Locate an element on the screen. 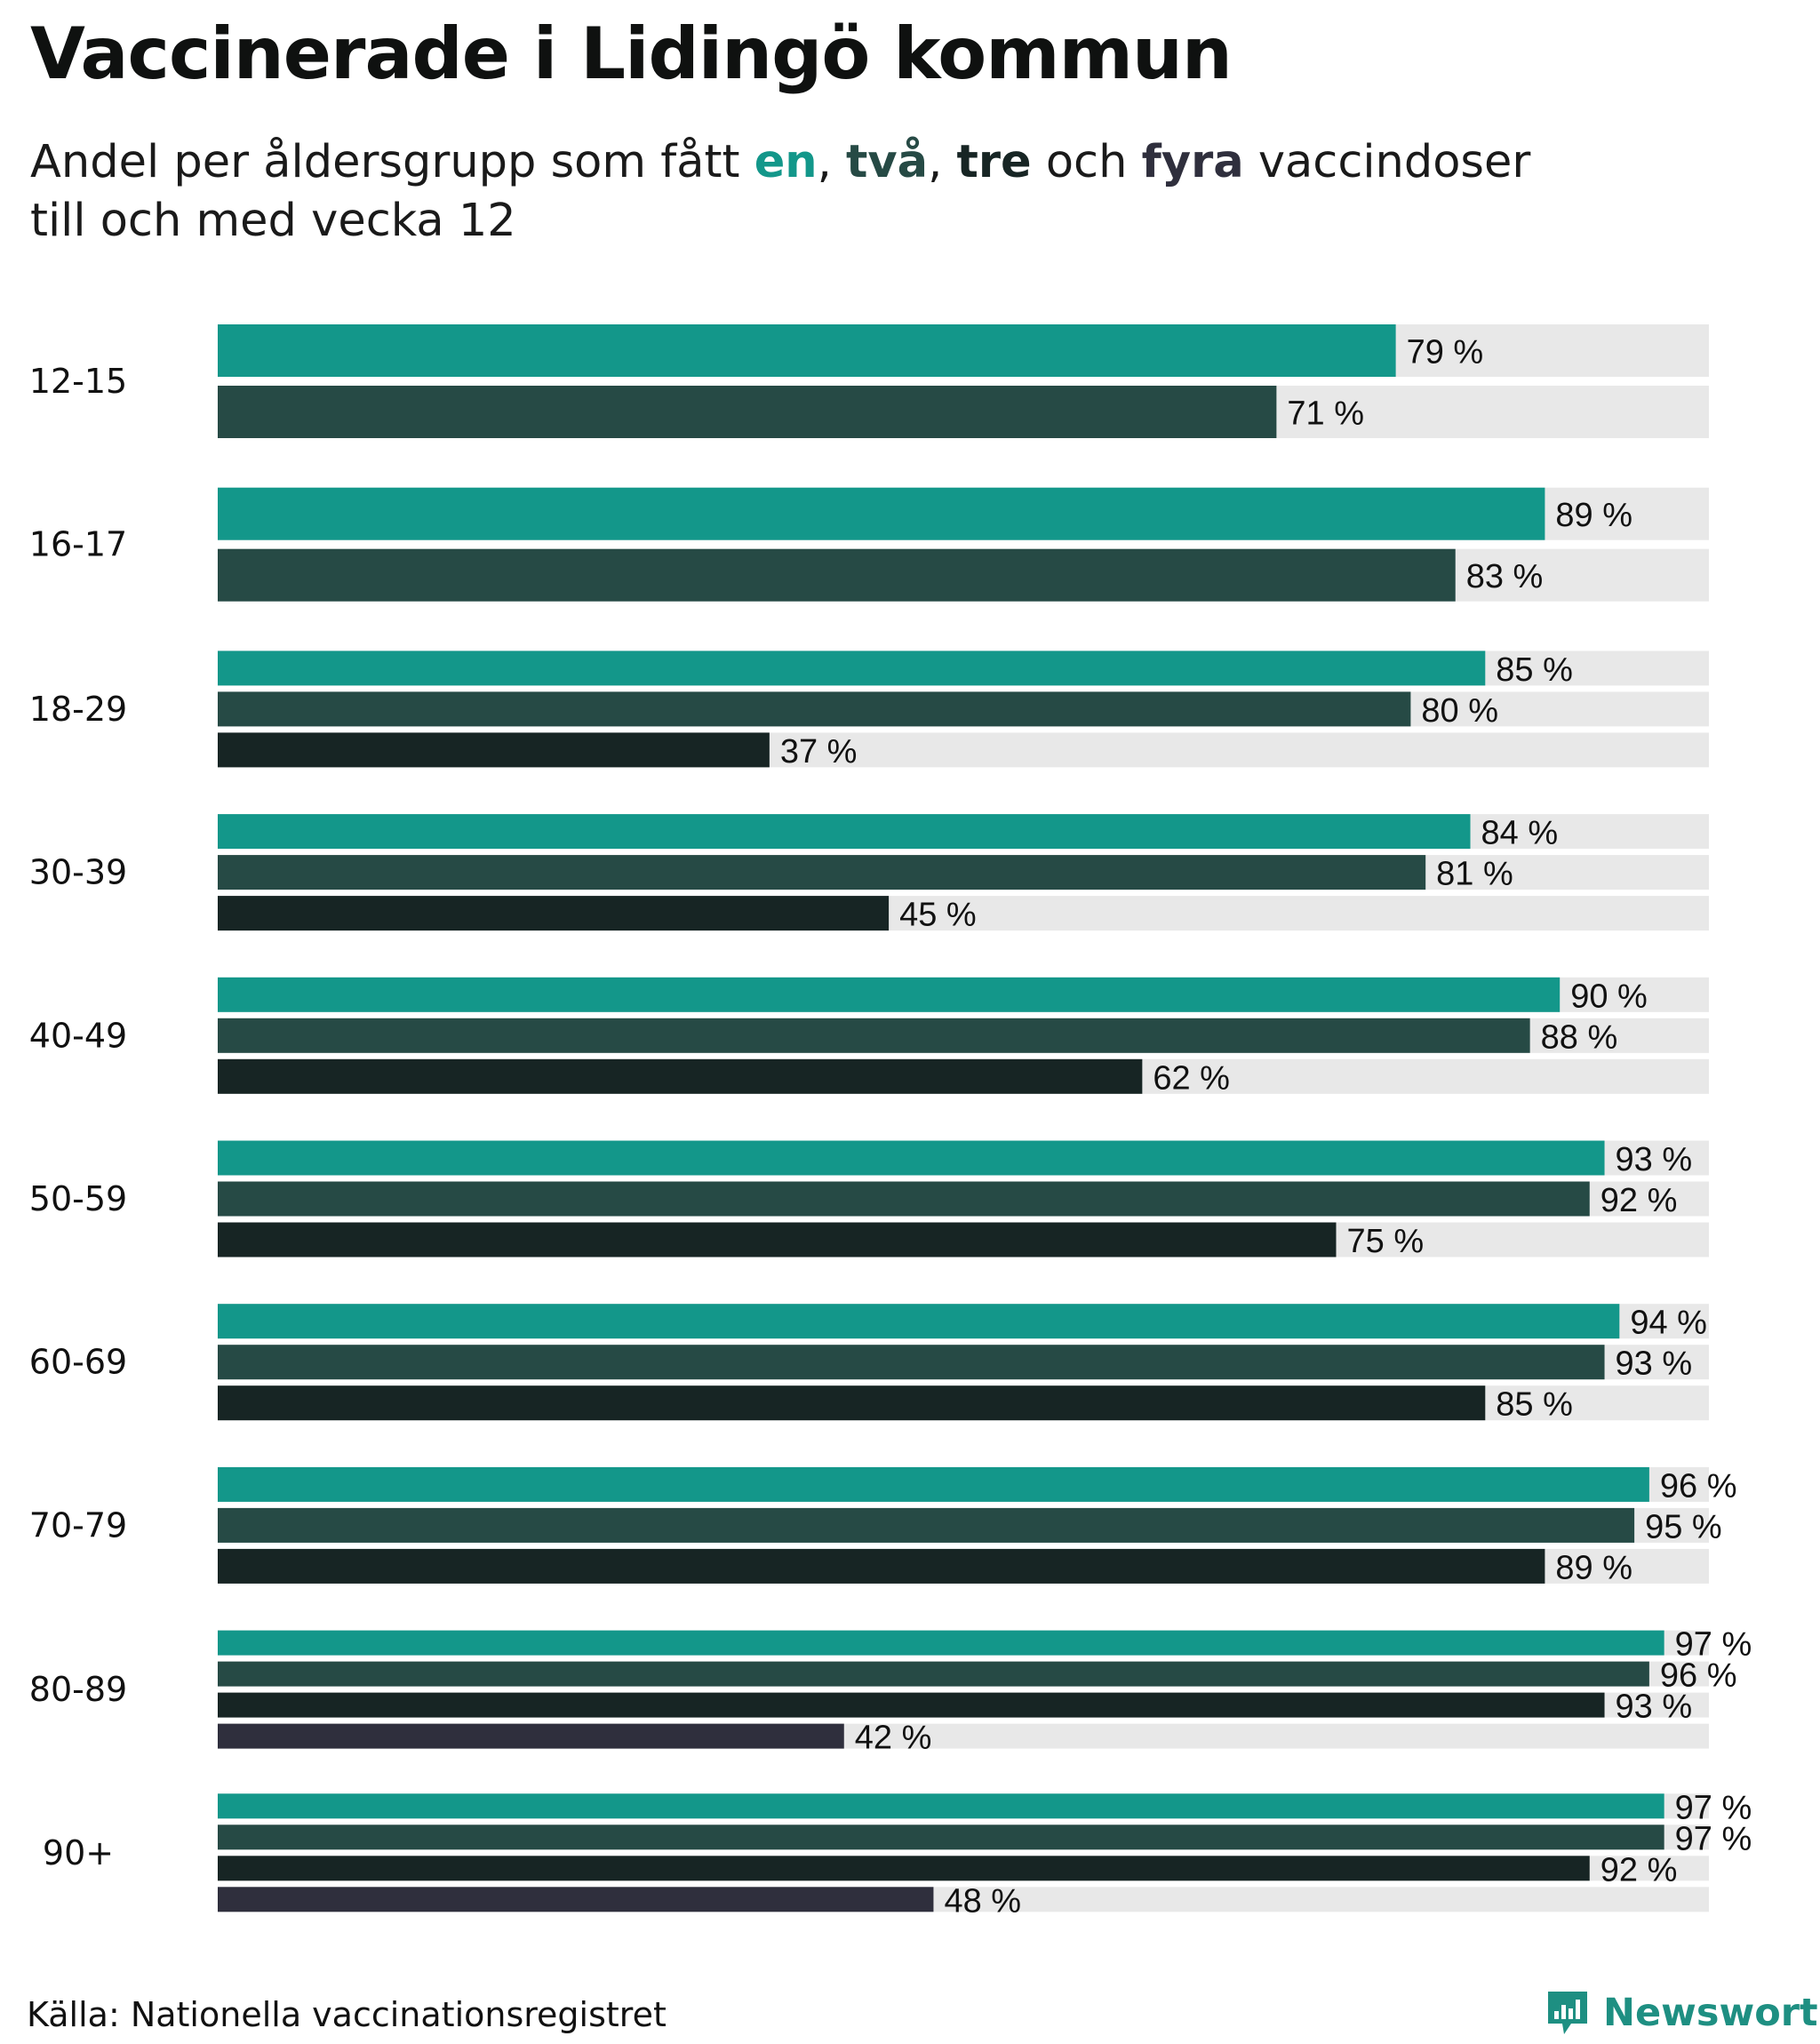 This screenshot has height=2044, width=1820. subtitle-prefix: Andel per åldersgrupp som fått is located at coordinates (392, 162).